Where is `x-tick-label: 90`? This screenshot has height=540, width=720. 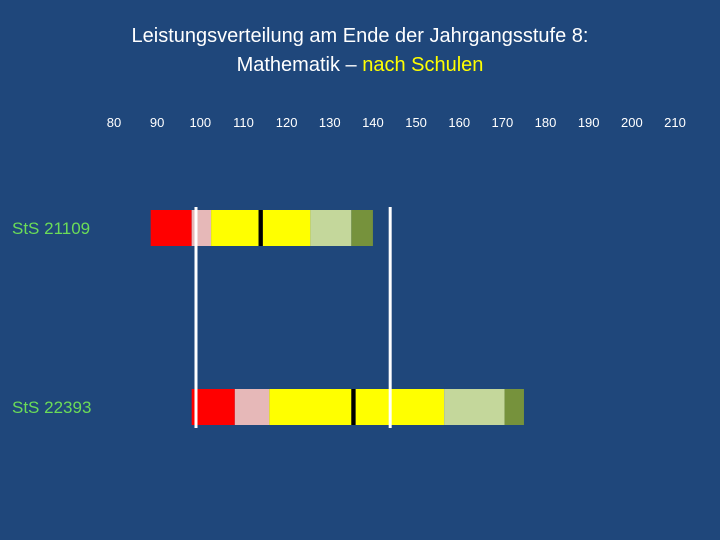 x-tick-label: 90 is located at coordinates (157, 122).